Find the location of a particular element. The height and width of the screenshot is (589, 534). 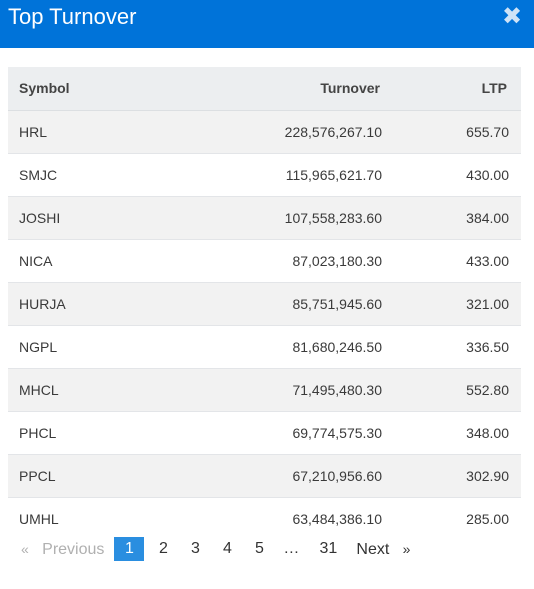

cell-symbol: MHCL is located at coordinates (88, 389).